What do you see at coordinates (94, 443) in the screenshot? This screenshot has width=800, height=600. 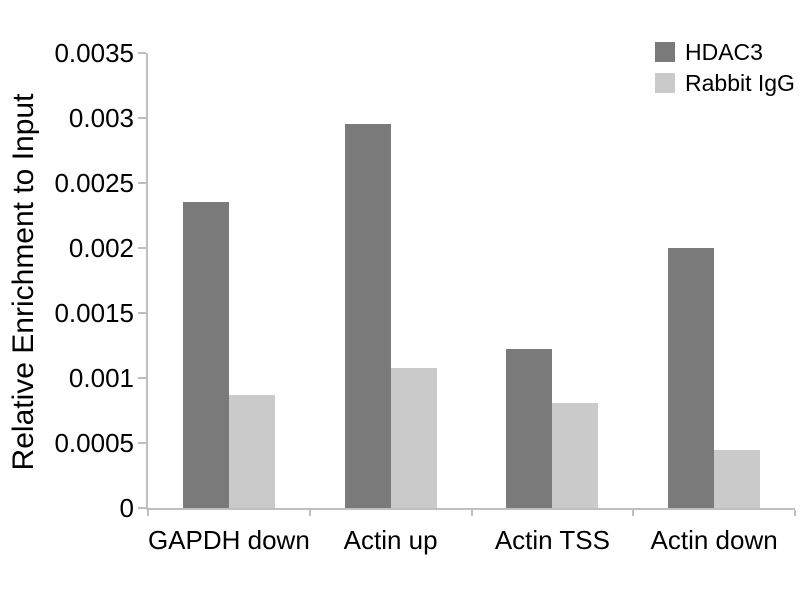 I see `y-tick-label: 0.0005` at bounding box center [94, 443].